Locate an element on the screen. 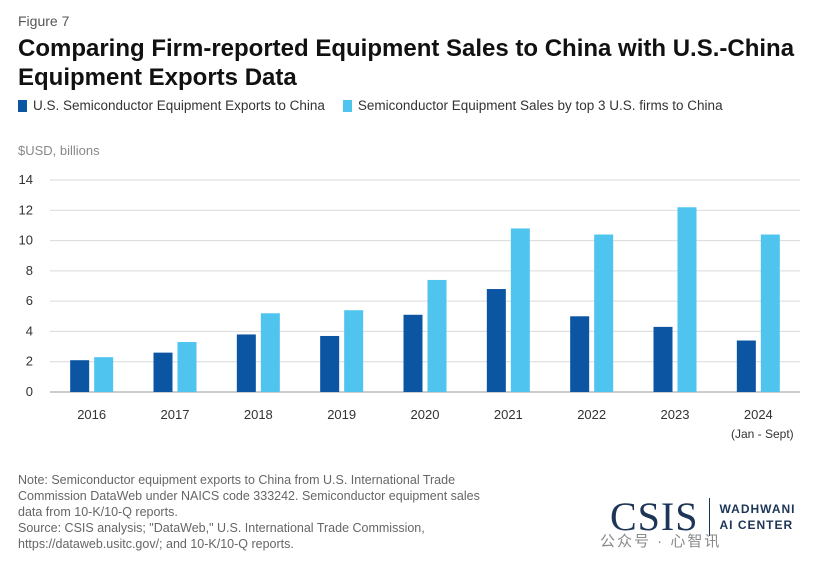  legend-swatch-exports is located at coordinates (22, 105).